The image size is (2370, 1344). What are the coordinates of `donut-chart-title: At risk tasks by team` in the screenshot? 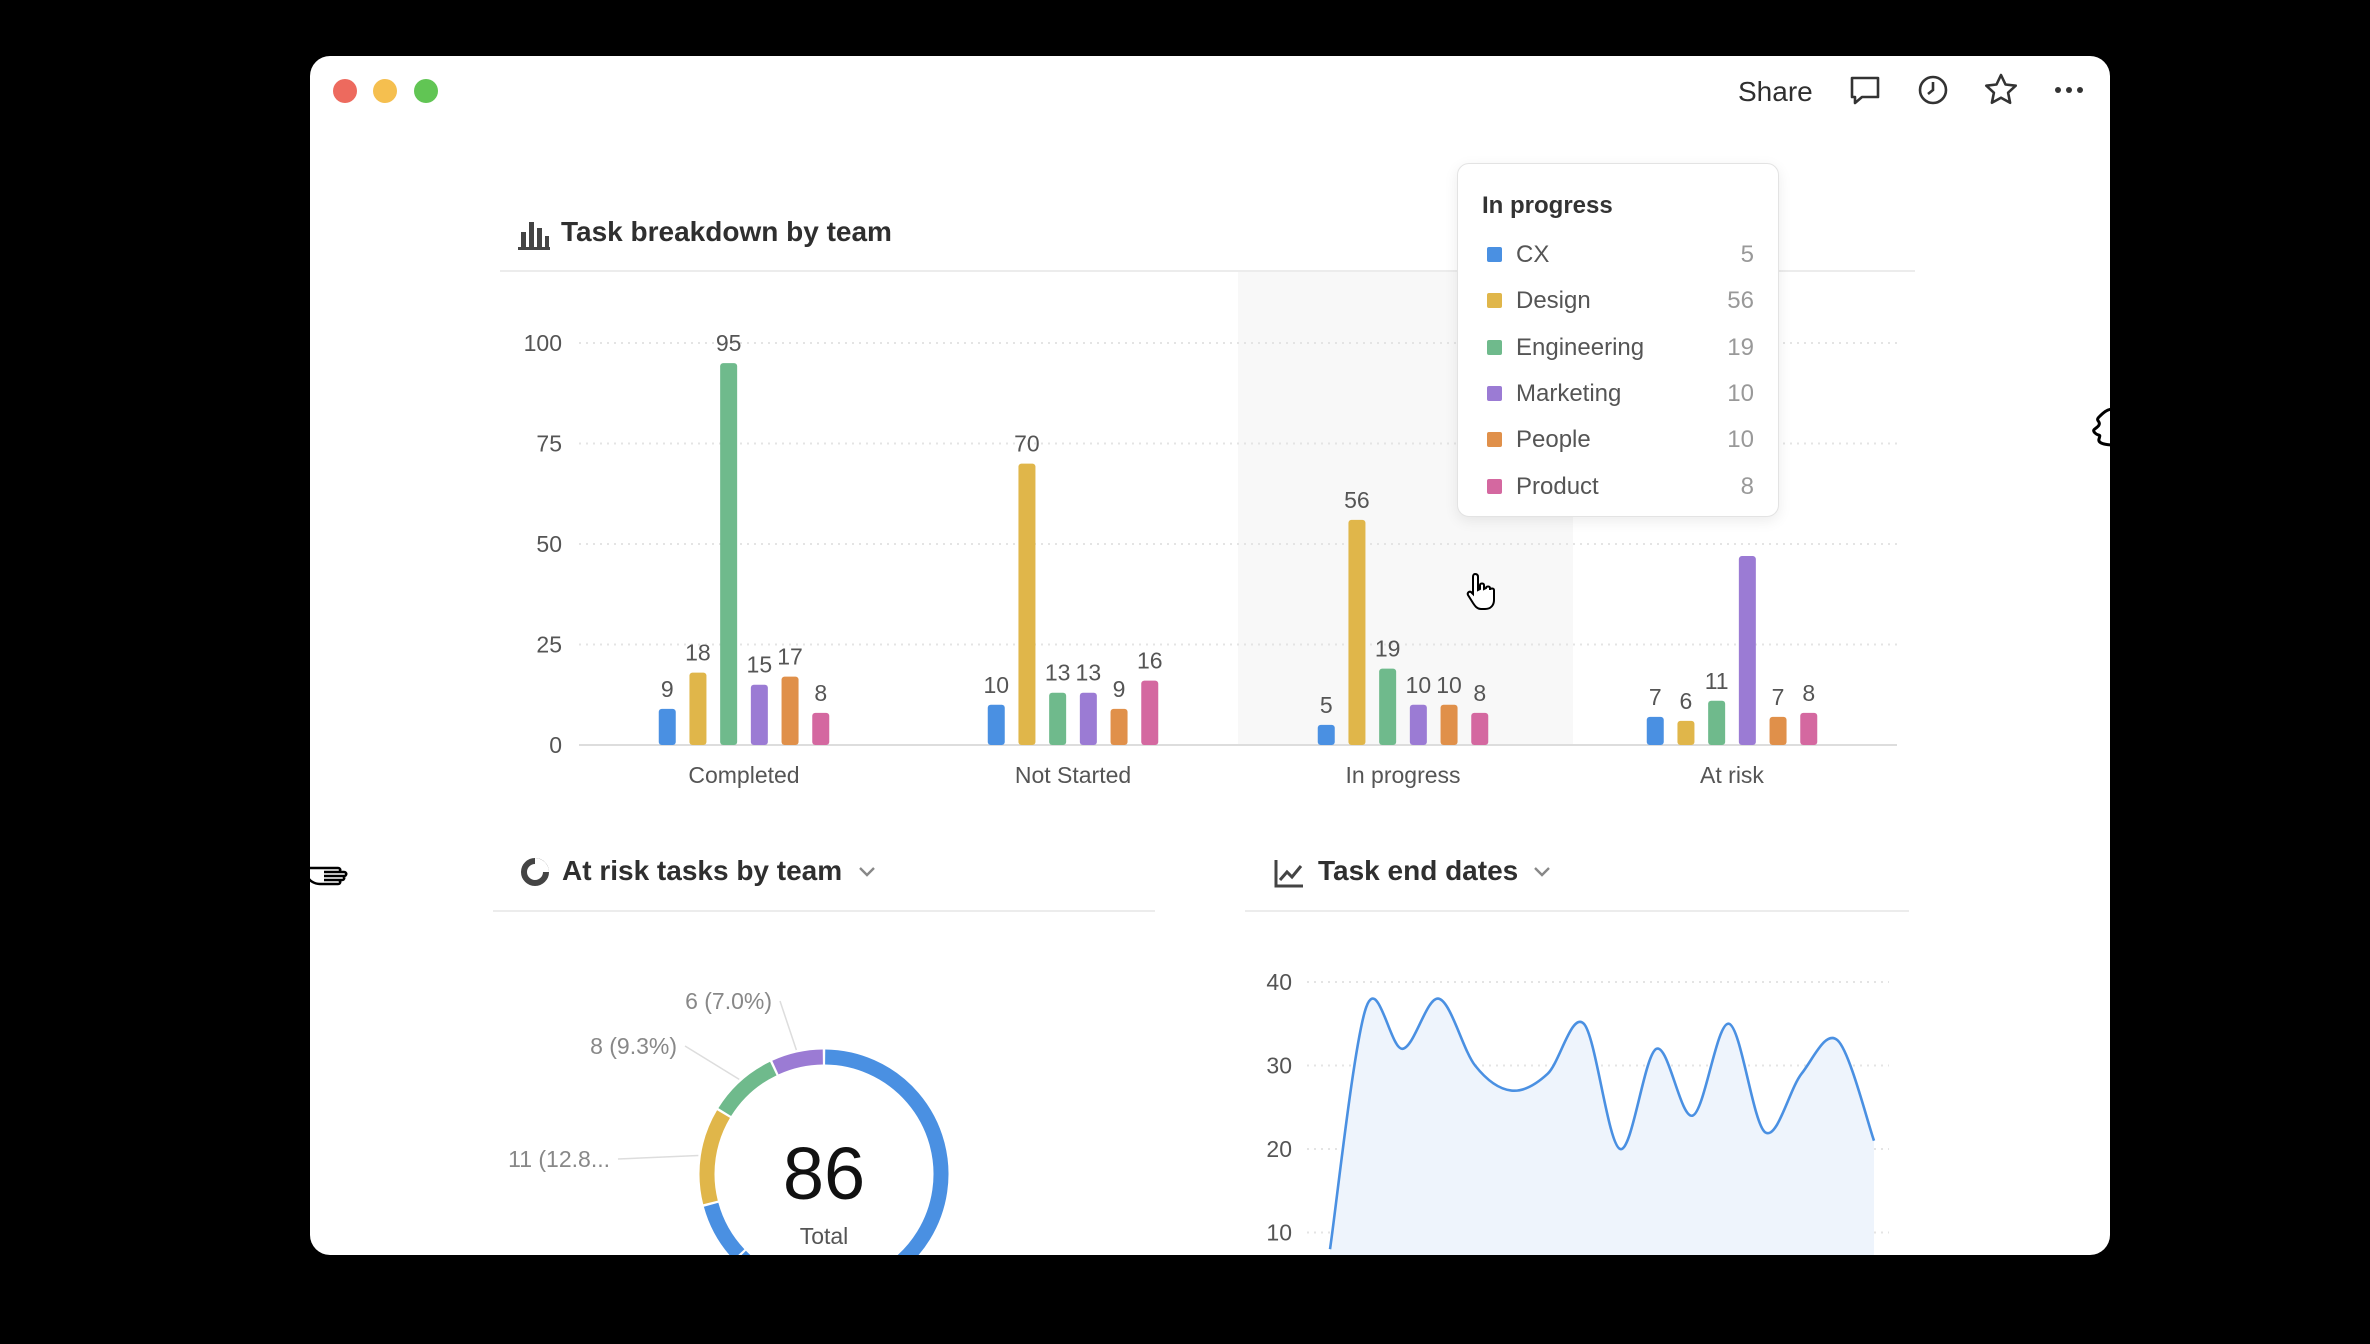 It's located at (702, 870).